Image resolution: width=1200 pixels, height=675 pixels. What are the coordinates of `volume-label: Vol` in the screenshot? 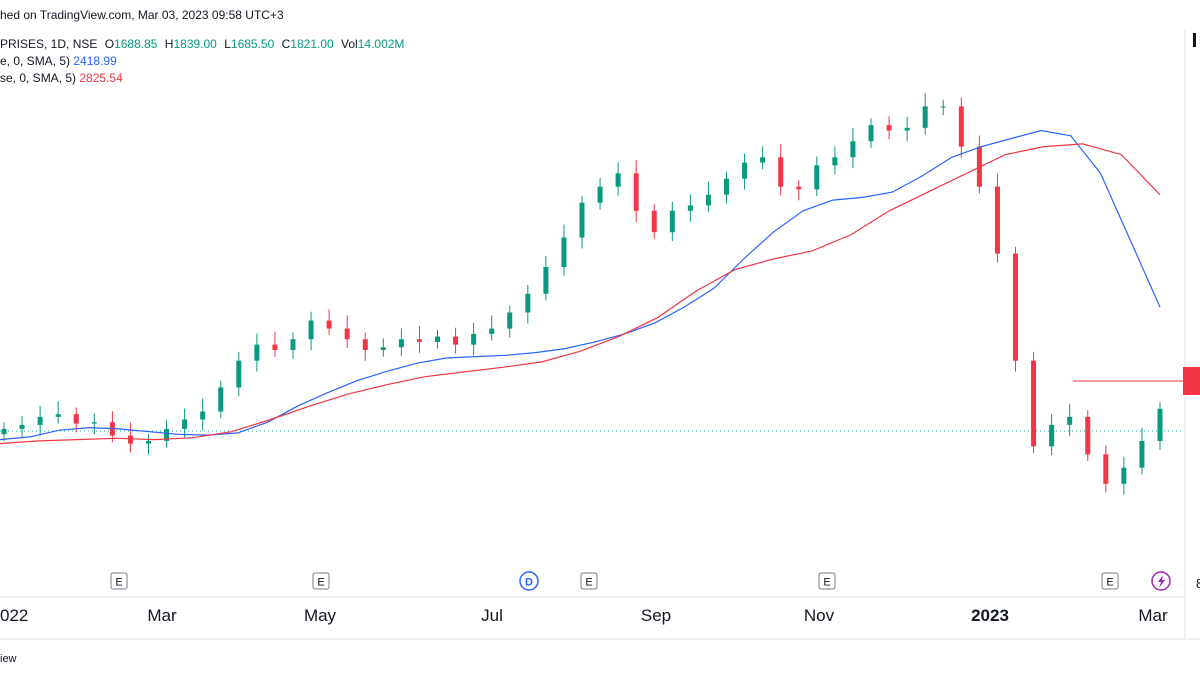 It's located at (349, 44).